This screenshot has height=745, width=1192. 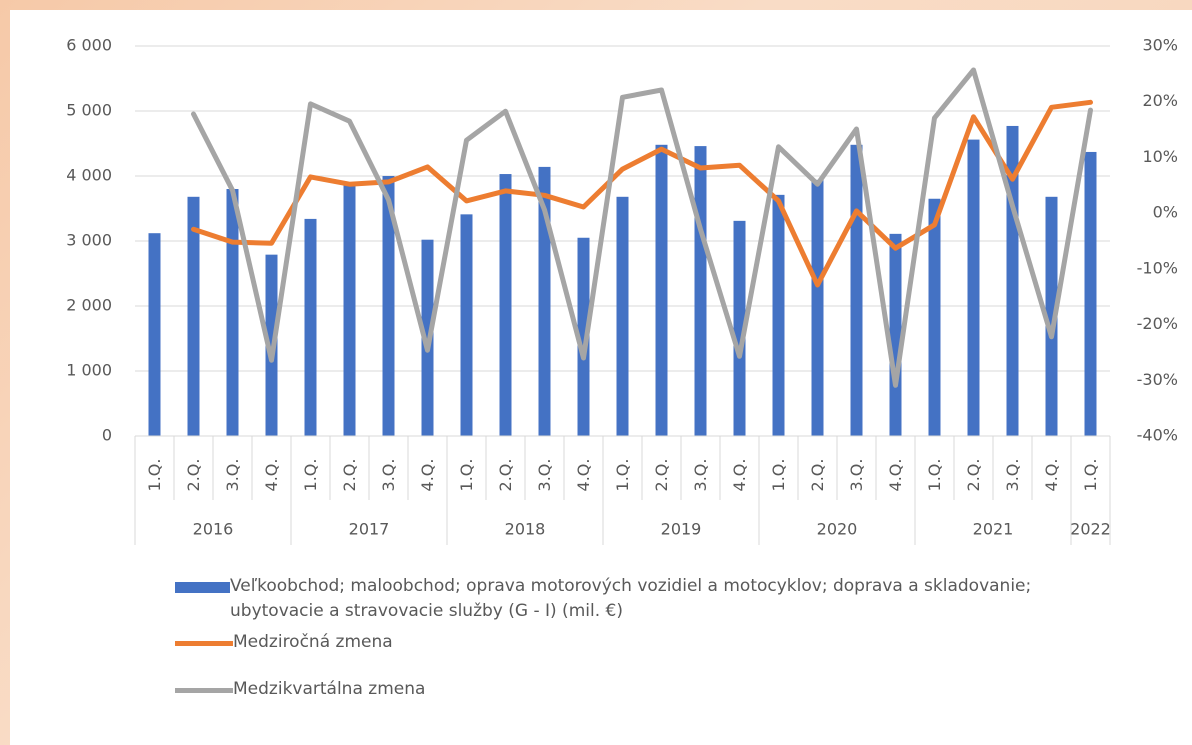 I want to click on legend-label: Medzikvartálna zmena, so click(x=329, y=689).